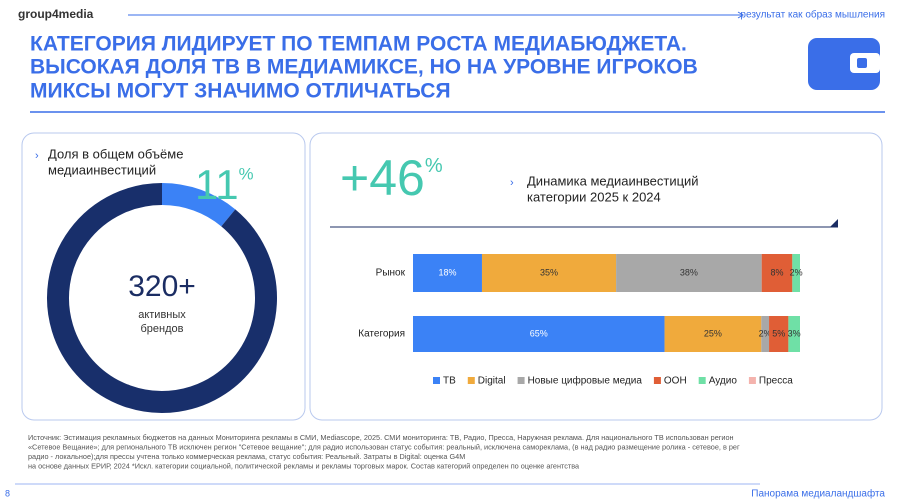 The height and width of the screenshot is (504, 900). Describe the element at coordinates (818, 494) in the screenshot. I see `section: Панорама медиаландшафта` at that location.